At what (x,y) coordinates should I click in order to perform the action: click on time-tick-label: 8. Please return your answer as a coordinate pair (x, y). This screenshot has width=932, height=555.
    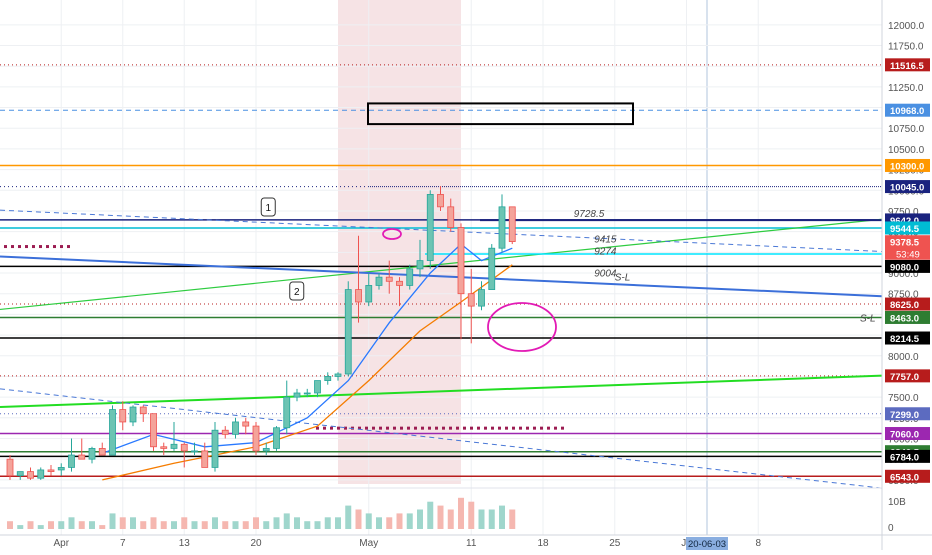
    Looking at the image, I should click on (758, 543).